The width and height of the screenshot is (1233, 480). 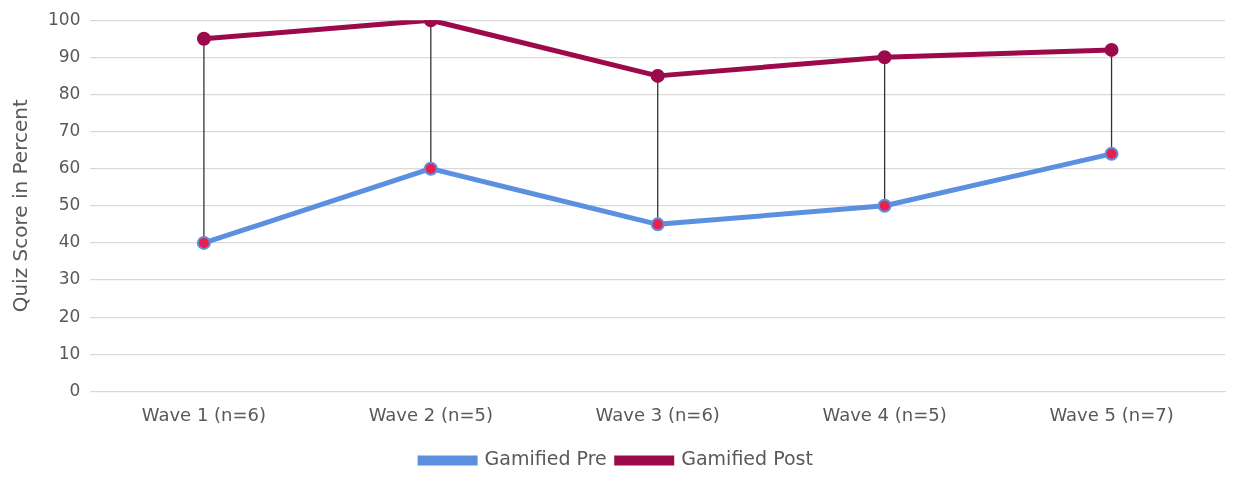 I want to click on y-tick-label: 70, so click(x=69, y=129).